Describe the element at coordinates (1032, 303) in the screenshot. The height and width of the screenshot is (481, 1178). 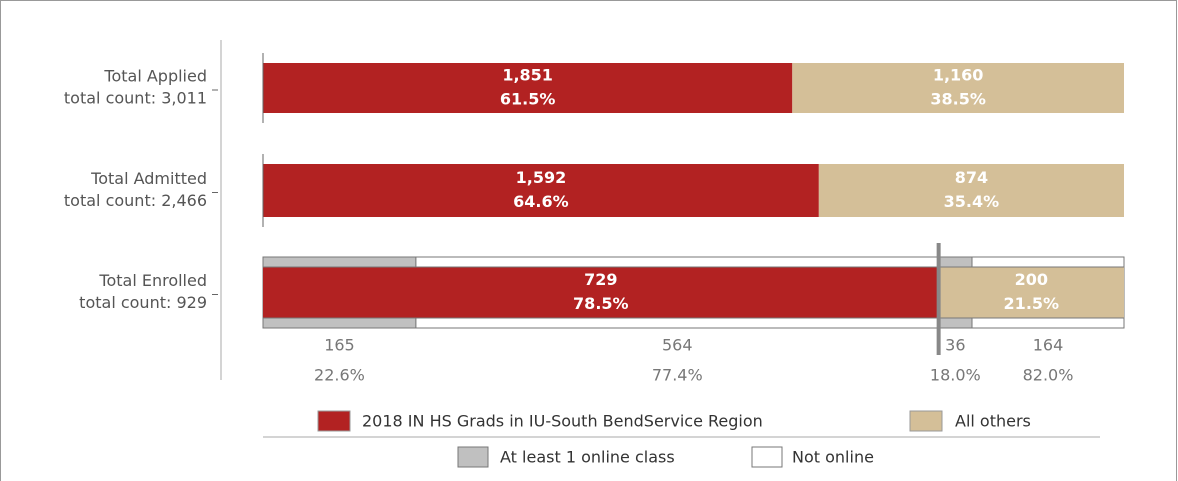
I see `percent-label: 21.5%` at that location.